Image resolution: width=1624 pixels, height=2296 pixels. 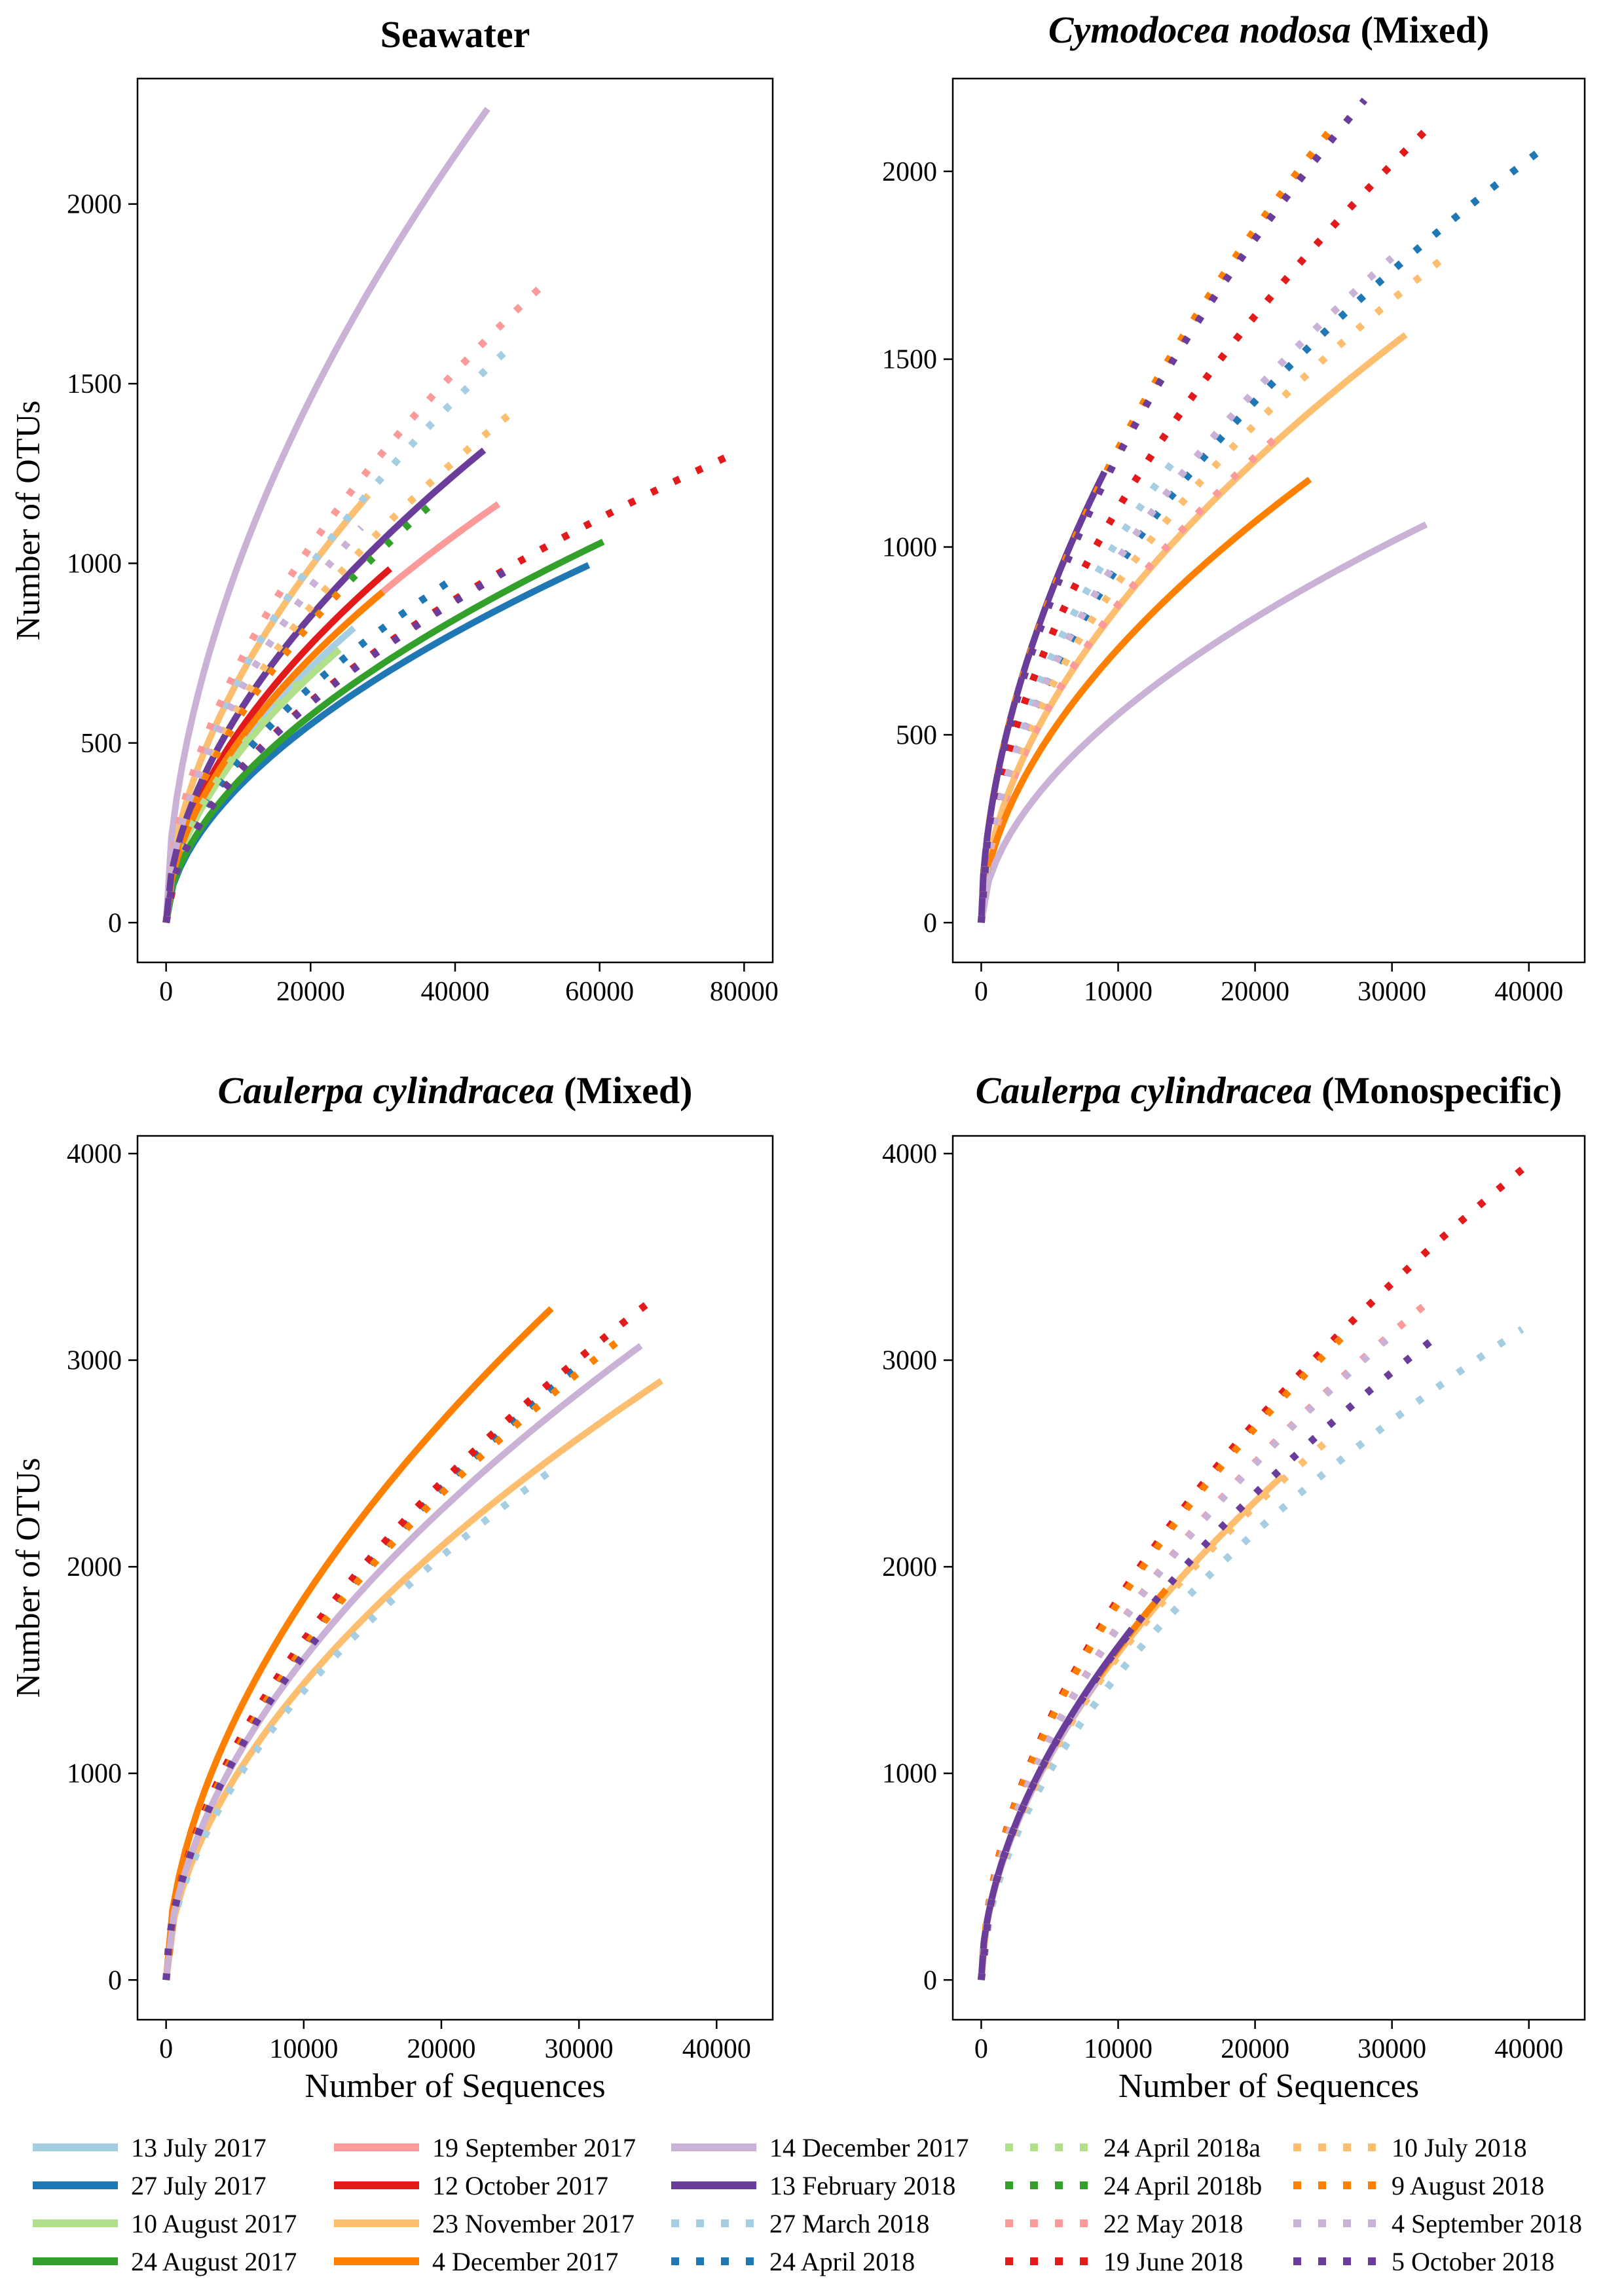 I want to click on legend-label: 4 December 2017, so click(x=525, y=2261).